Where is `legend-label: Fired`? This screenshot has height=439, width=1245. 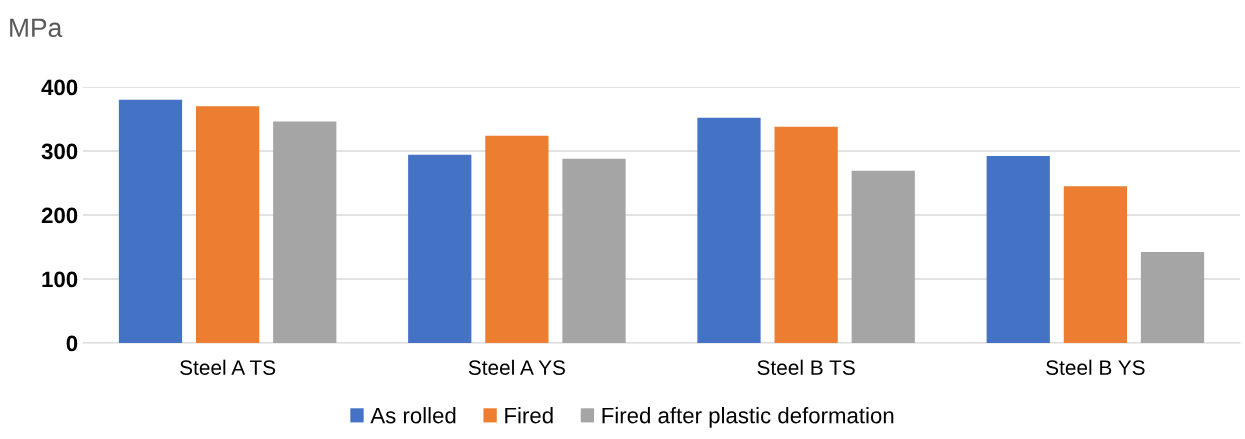
legend-label: Fired is located at coordinates (529, 415).